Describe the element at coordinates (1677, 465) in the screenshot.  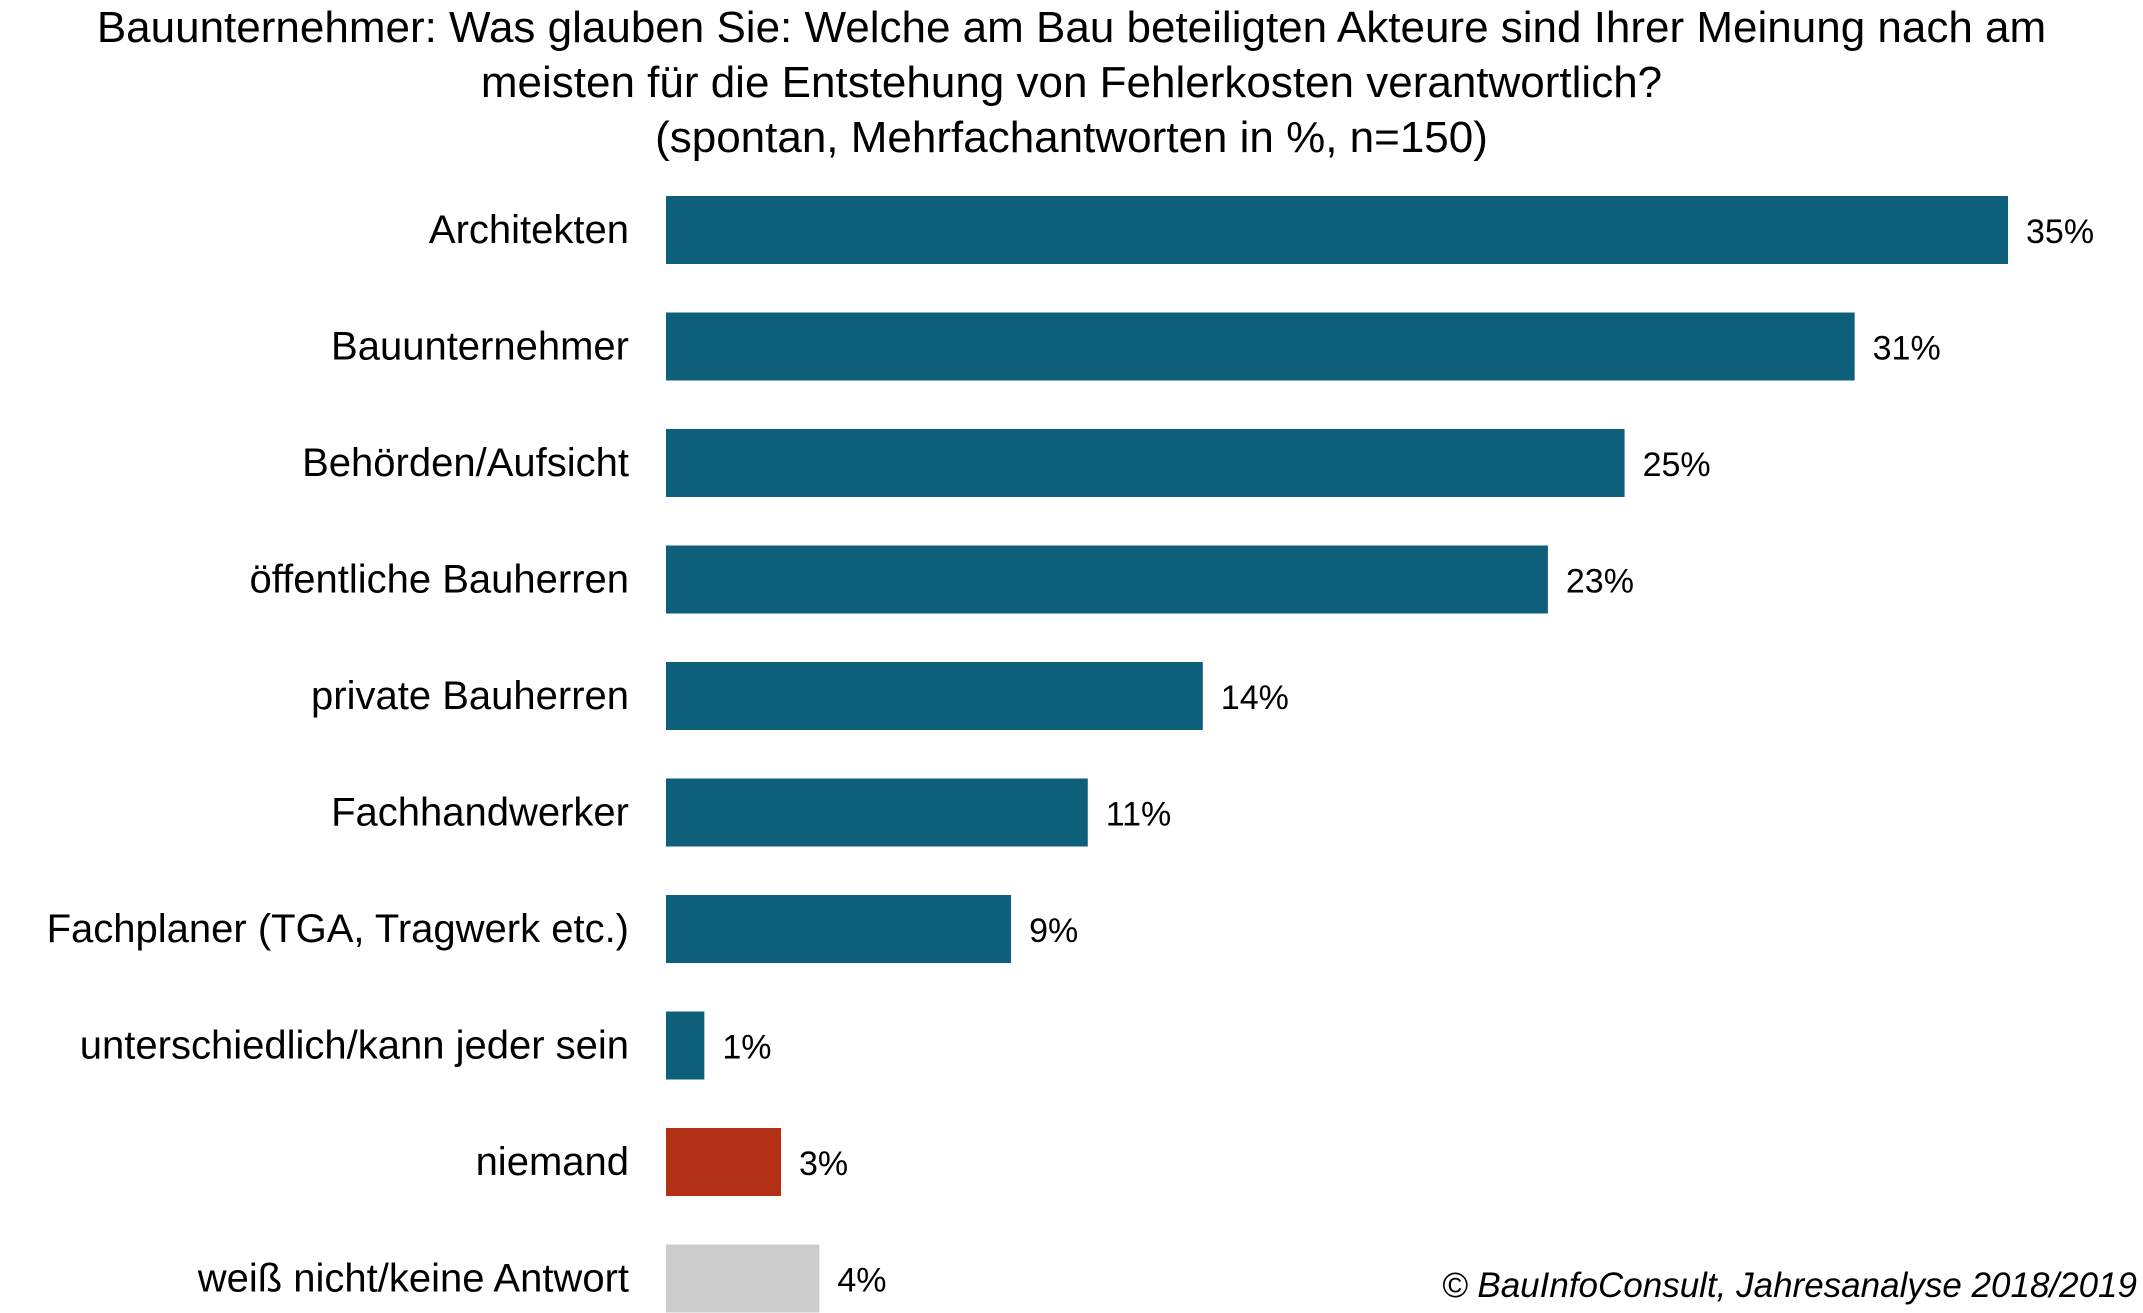
I see `value-label-3: 25%` at that location.